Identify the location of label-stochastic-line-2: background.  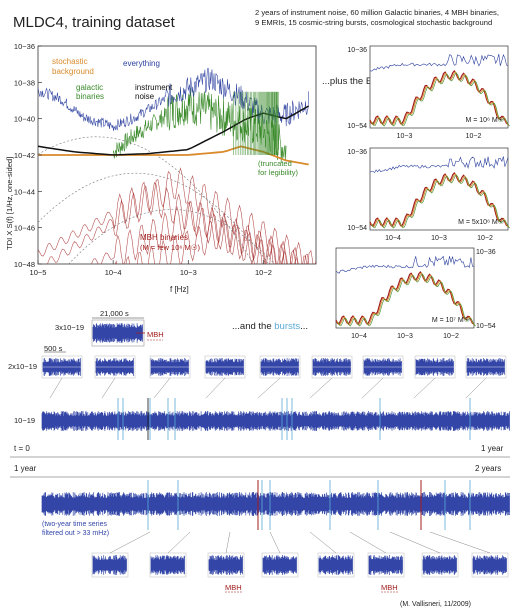
(73, 71).